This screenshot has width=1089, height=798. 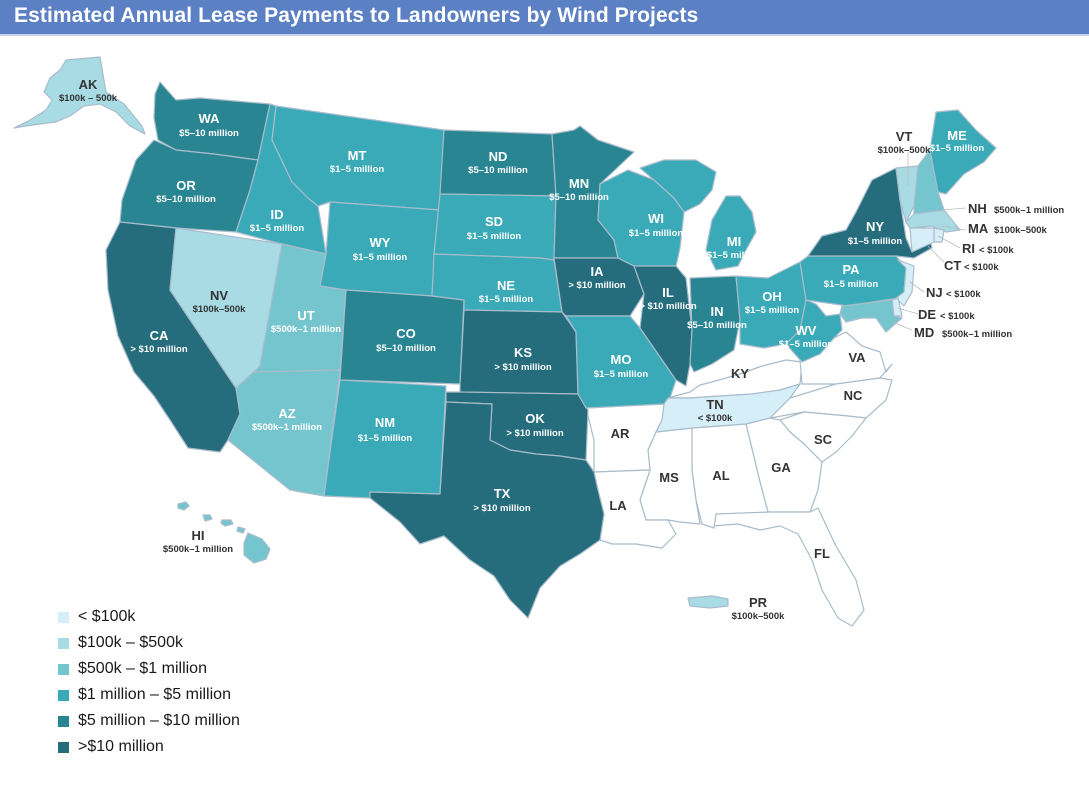 What do you see at coordinates (822, 553) in the screenshot?
I see `state-code-FL: FL` at bounding box center [822, 553].